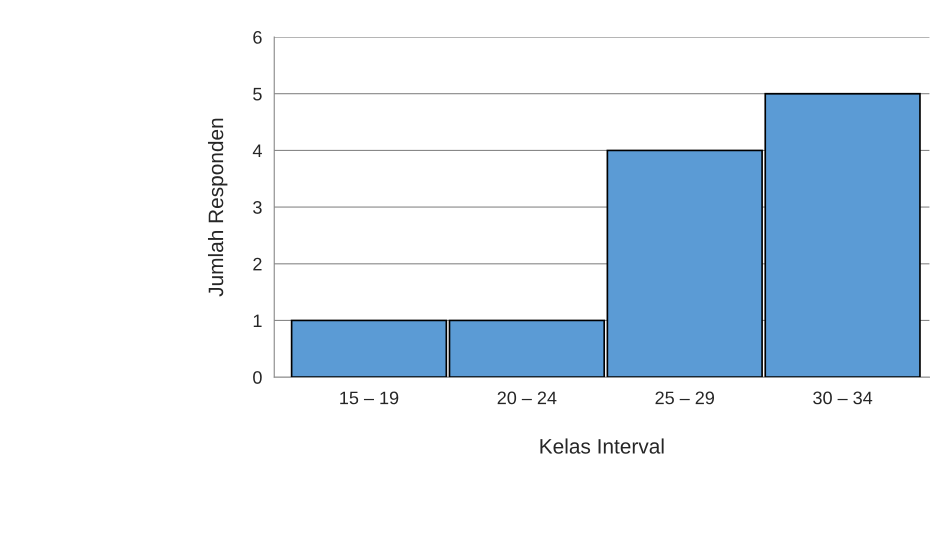  Describe the element at coordinates (257, 150) in the screenshot. I see `y-tick-label: 4` at that location.